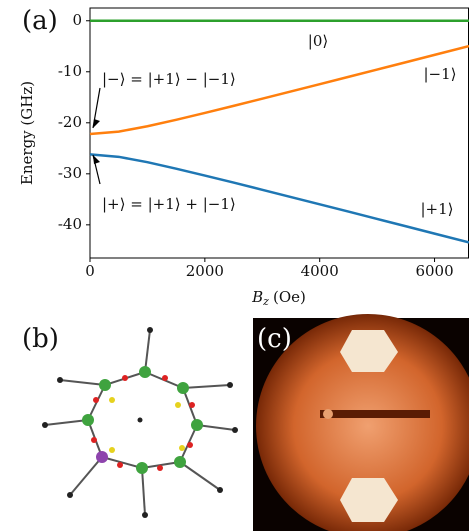 This screenshot has height=531, width=469. Describe the element at coordinates (90, 271) in the screenshot. I see `x-tick-label: 0` at that location.